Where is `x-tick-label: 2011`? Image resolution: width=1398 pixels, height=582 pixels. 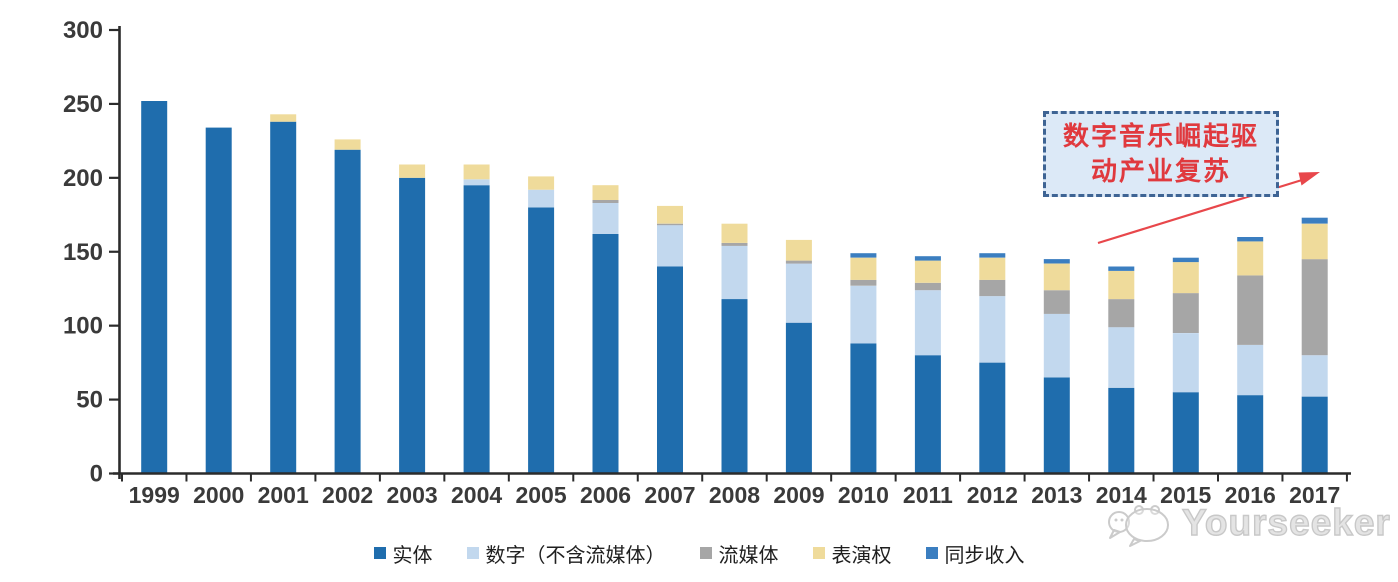 x-tick-label: 2011 is located at coordinates (928, 495).